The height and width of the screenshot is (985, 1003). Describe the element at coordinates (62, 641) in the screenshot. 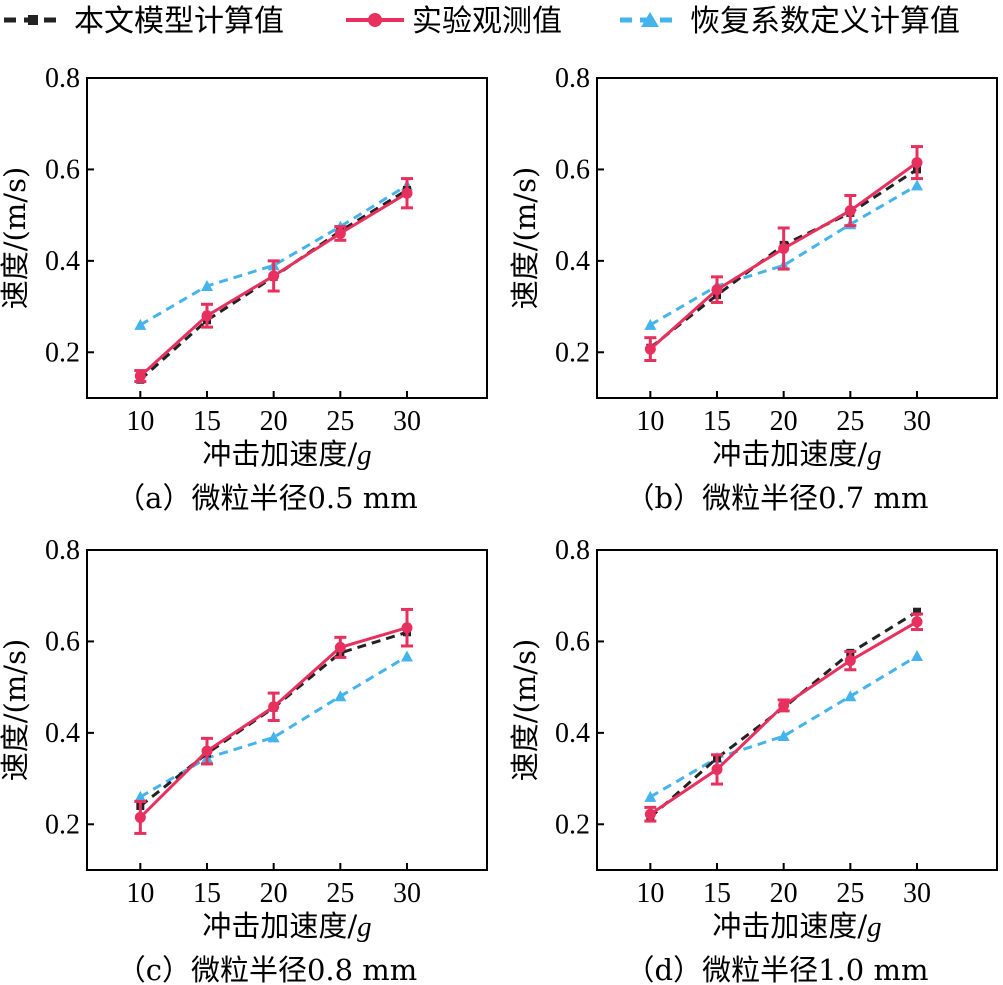

I see `chart-c-y-tick-label: 0.6` at that location.